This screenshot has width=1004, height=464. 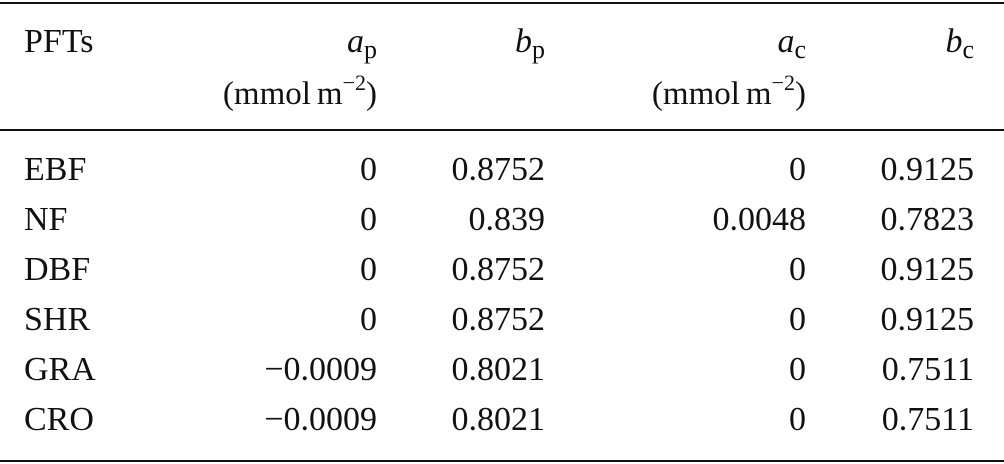 I want to click on row-5-ap: −0.0009, so click(x=320, y=369).